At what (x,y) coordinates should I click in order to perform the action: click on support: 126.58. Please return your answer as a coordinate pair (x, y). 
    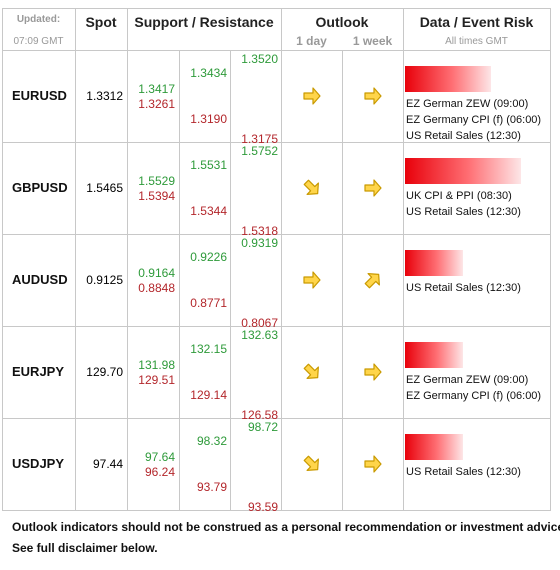
    Looking at the image, I should click on (259, 415).